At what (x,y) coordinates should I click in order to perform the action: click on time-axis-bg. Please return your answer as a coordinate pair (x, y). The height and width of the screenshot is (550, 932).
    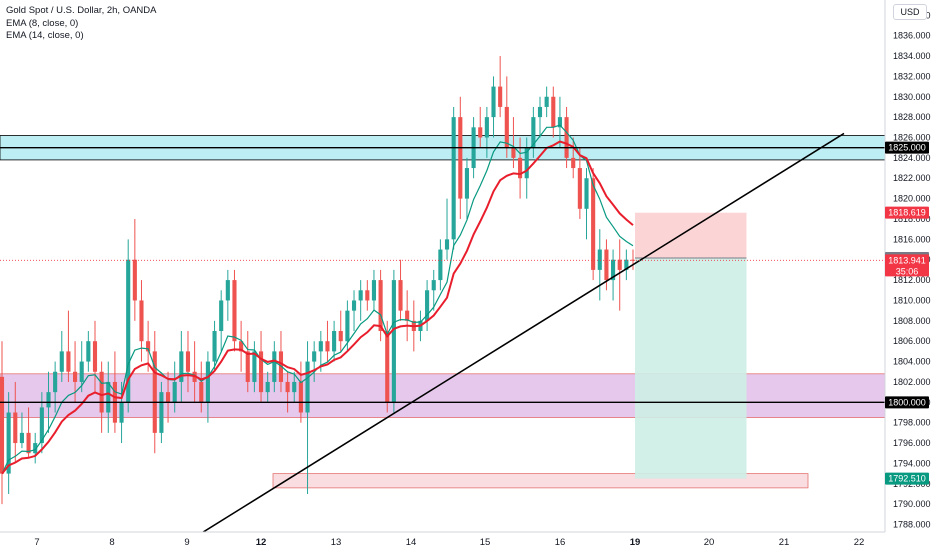
    Looking at the image, I should click on (466, 541).